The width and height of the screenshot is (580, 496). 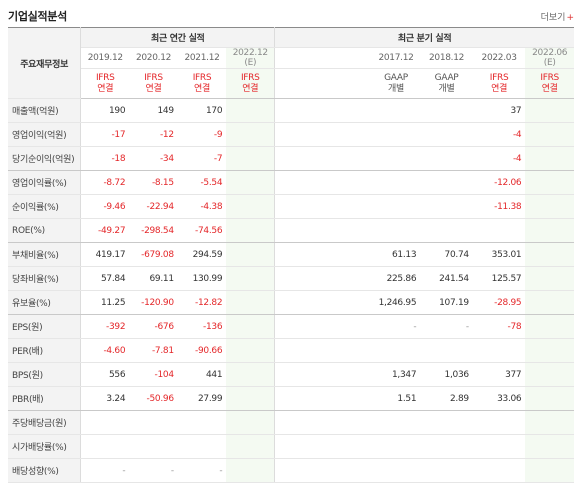 What do you see at coordinates (202, 158) in the screenshot?
I see `value-cell: -7` at bounding box center [202, 158].